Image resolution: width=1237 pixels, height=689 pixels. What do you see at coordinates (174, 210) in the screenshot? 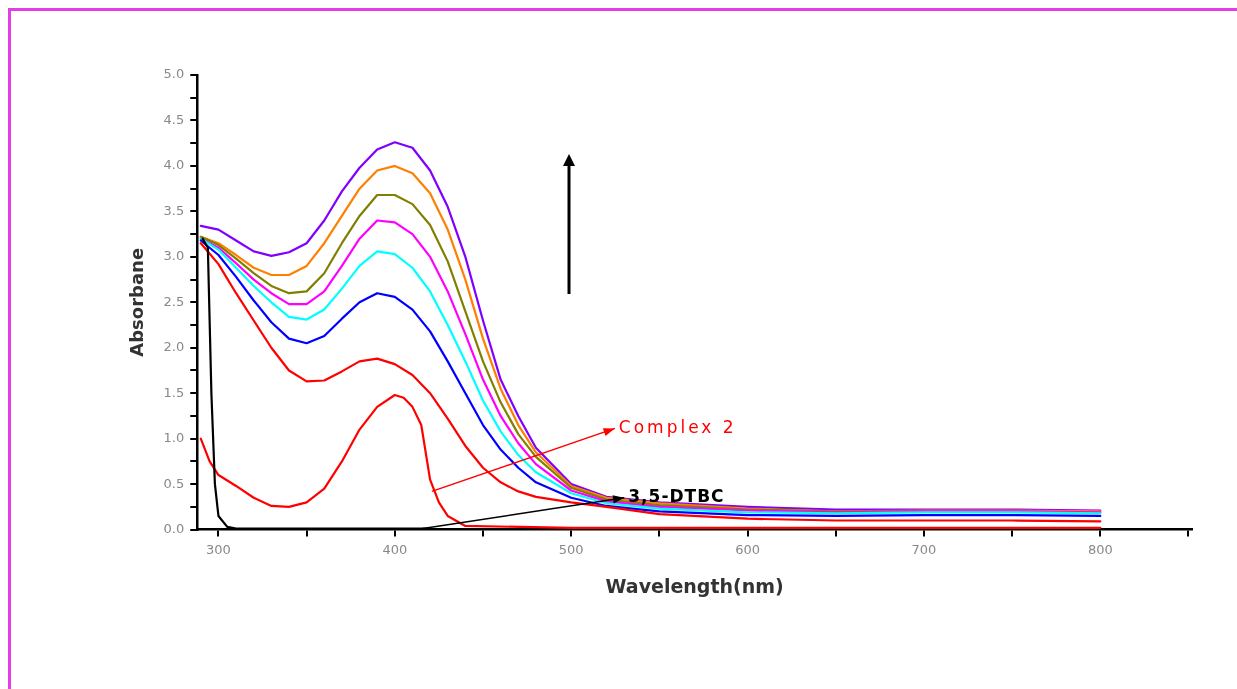
I see `y-tick-label: 3.5` at bounding box center [174, 210].